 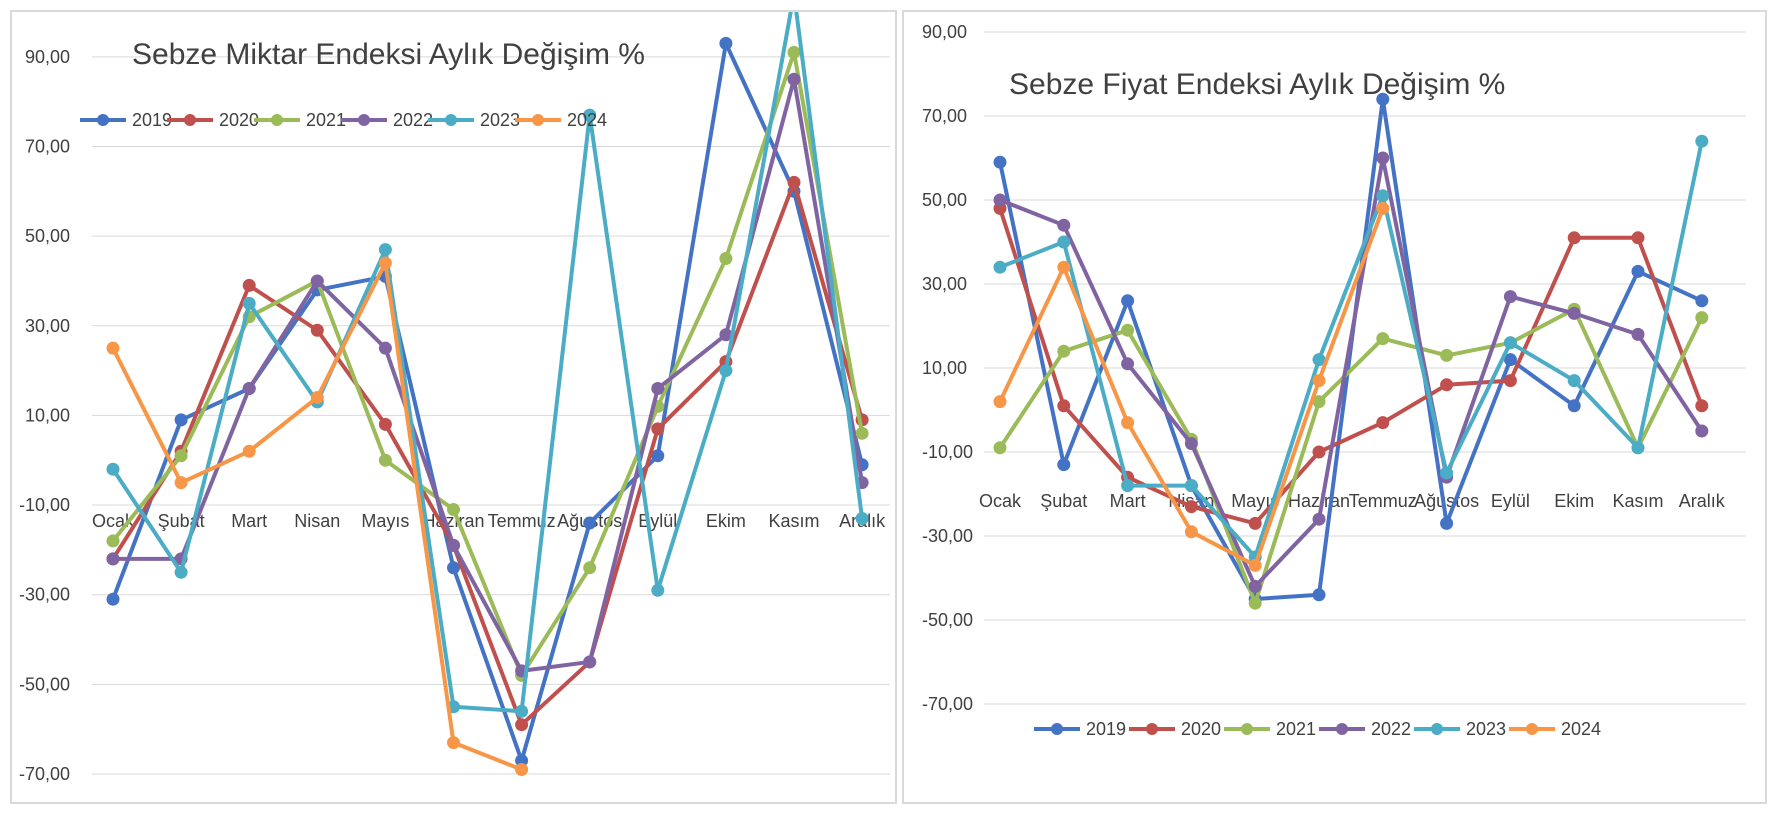 What do you see at coordinates (1702, 501) in the screenshot?
I see `x-category-label: Aralık` at bounding box center [1702, 501].